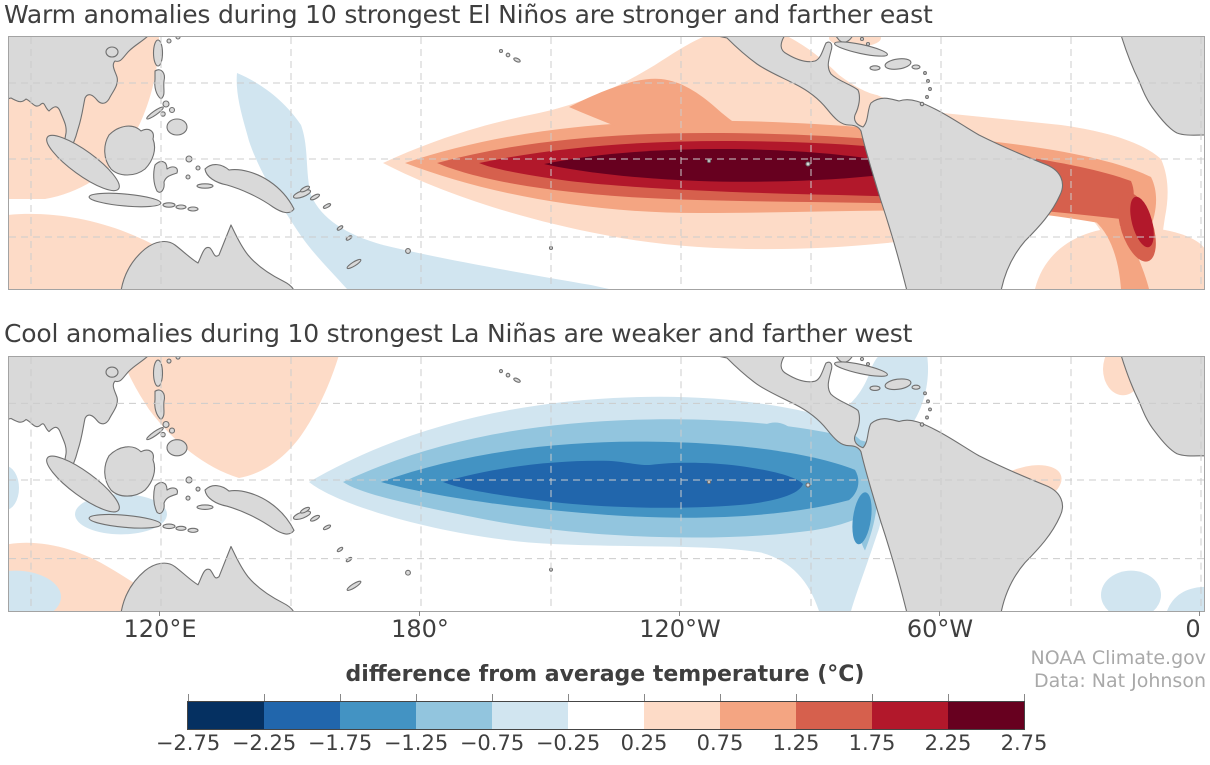 This screenshot has width=1210, height=765. I want to click on source-credit: NOAA Climate.gov Data: Nat Johnson, so click(1118, 670).